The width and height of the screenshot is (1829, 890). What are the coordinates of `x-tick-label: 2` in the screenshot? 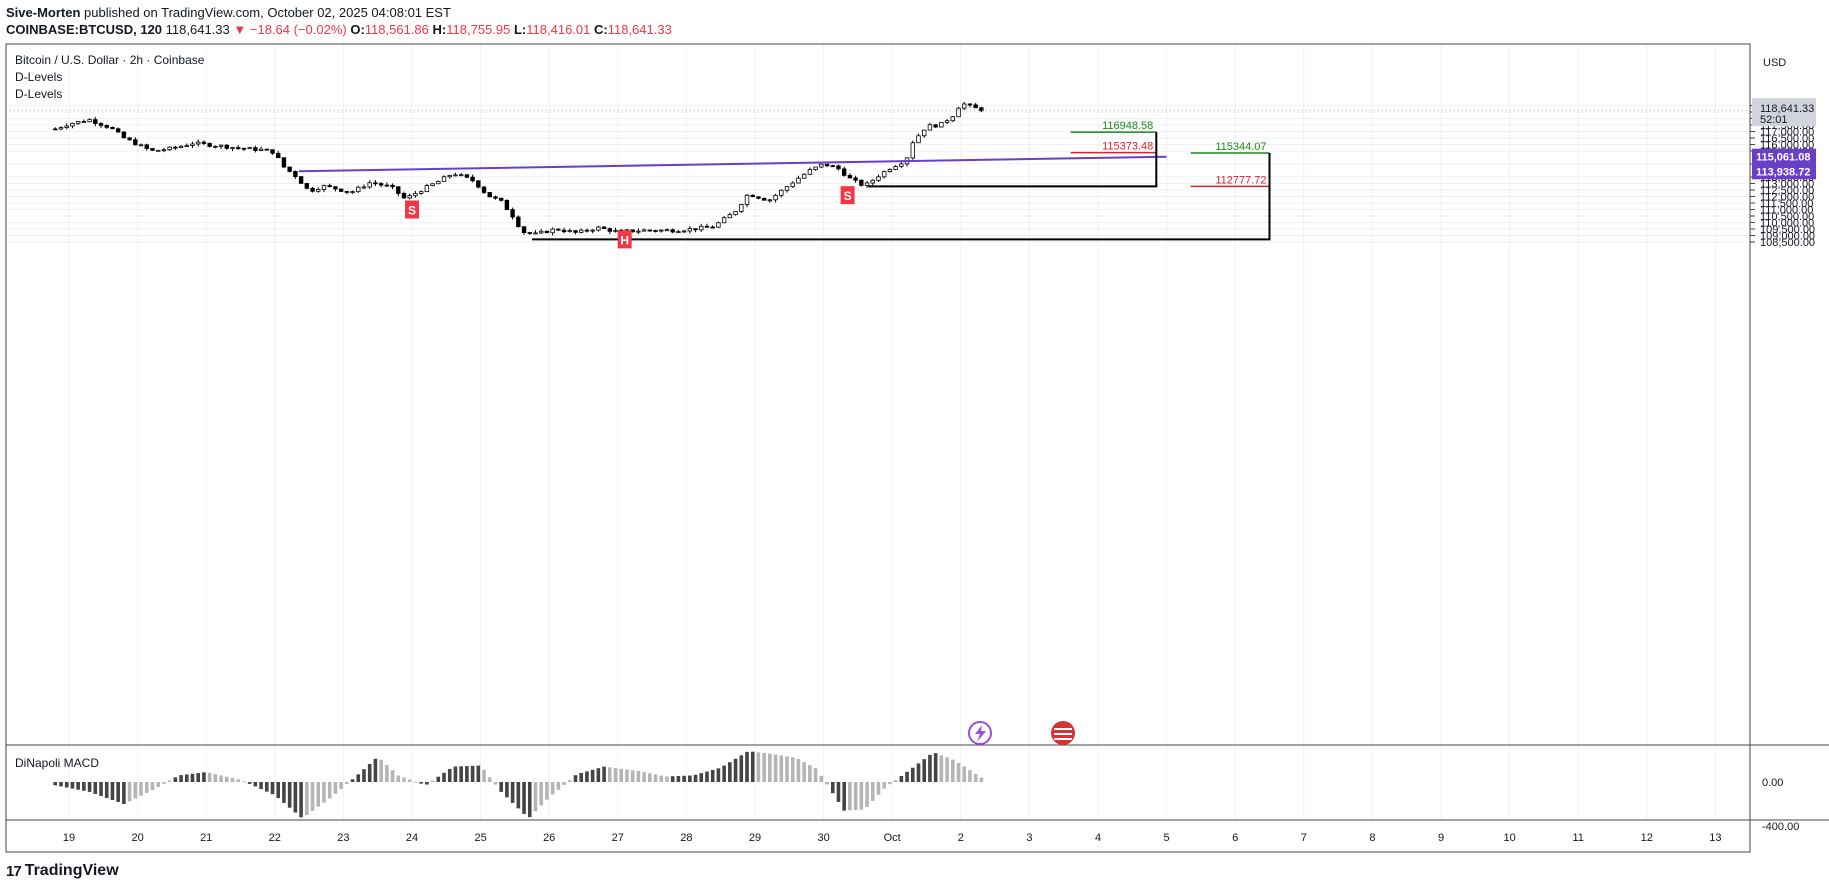 It's located at (961, 838).